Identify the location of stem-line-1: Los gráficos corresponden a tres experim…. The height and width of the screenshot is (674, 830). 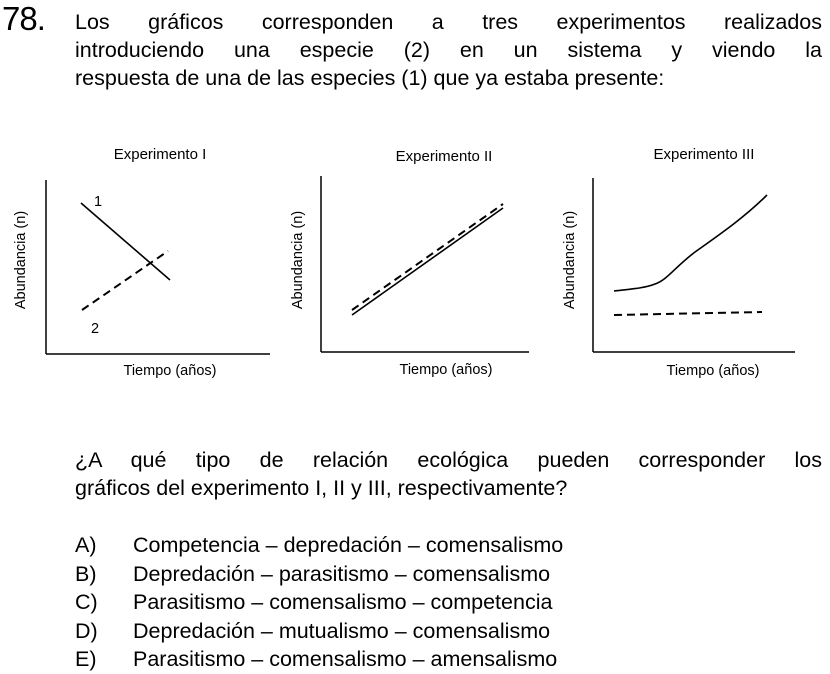
(448, 22).